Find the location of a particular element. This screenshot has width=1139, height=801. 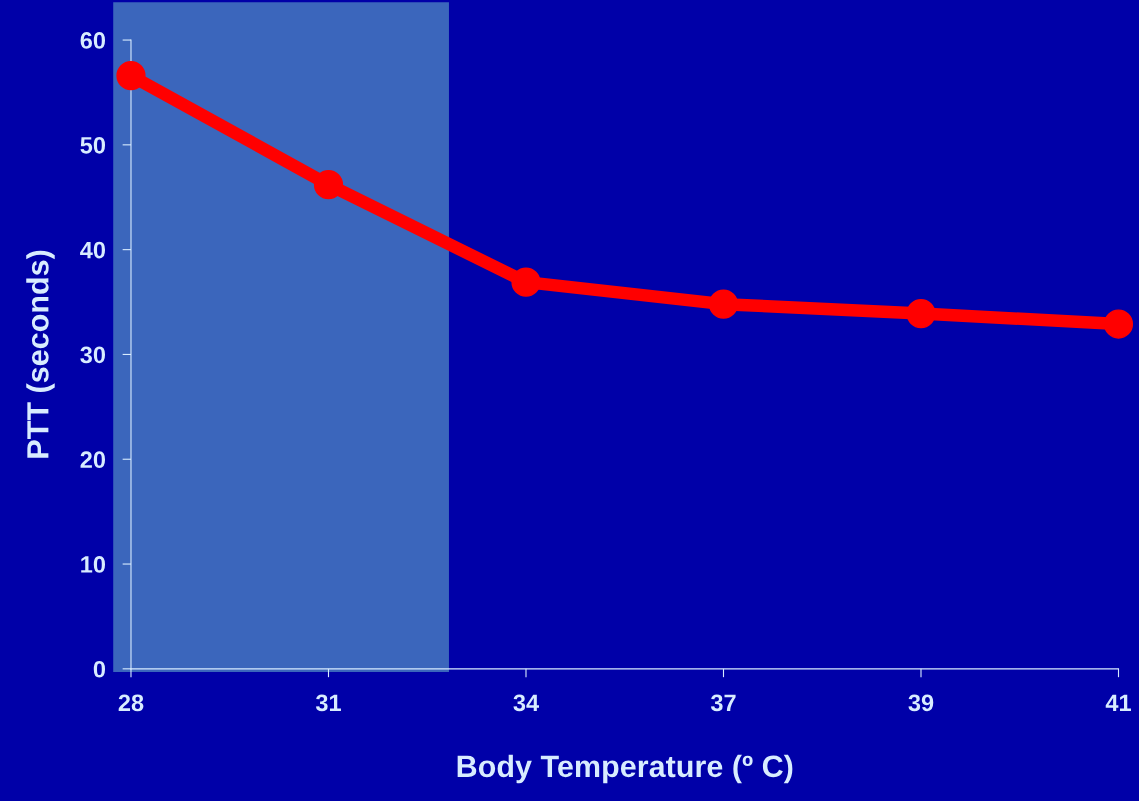

y-tick-label: 10 is located at coordinates (93, 564).